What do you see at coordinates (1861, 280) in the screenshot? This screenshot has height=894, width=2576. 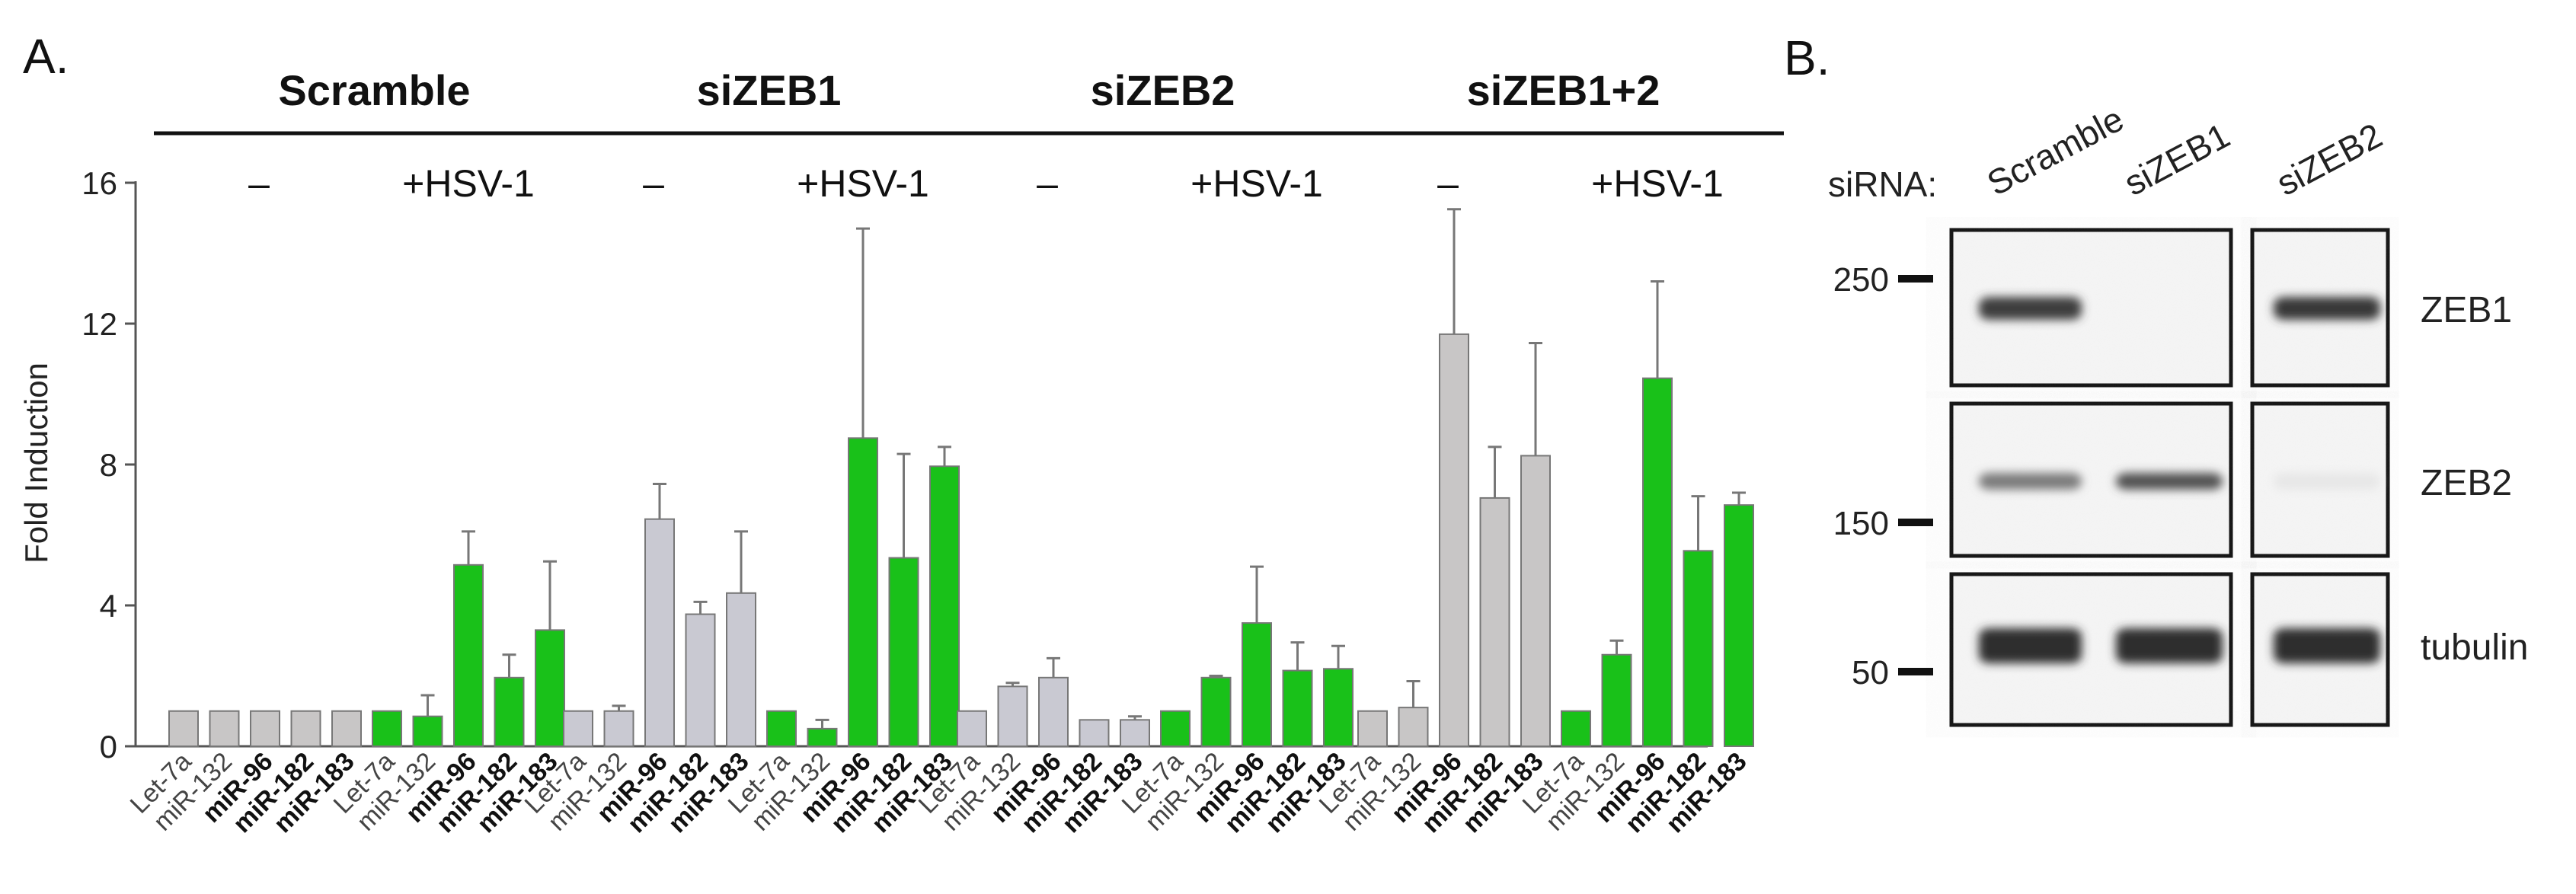 I see `mw-marker-label: 250` at bounding box center [1861, 280].